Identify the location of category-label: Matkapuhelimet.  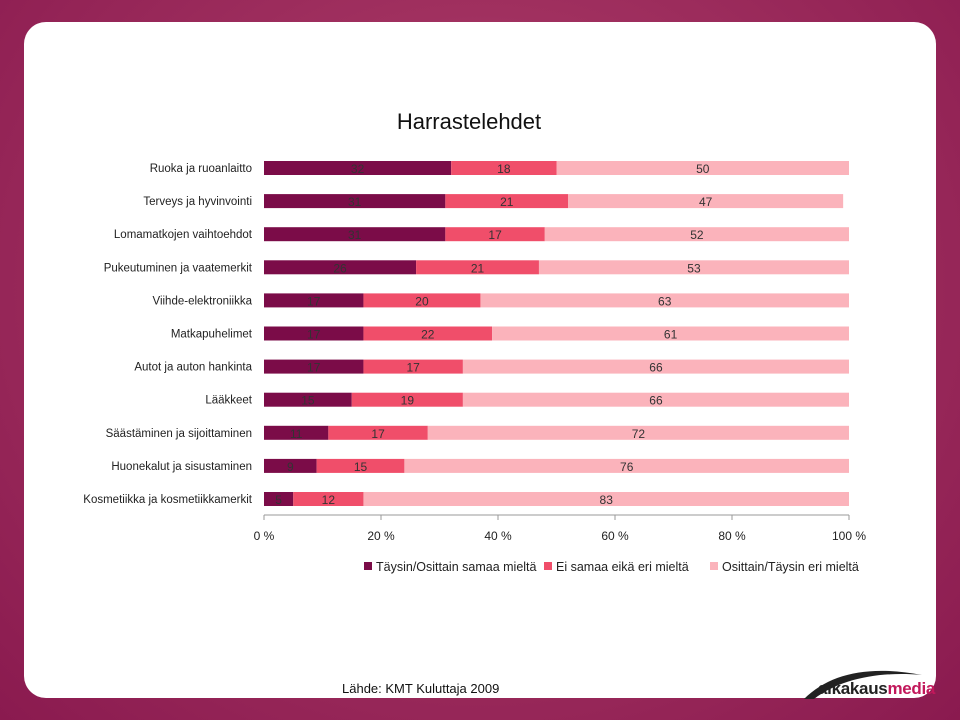
(212, 335).